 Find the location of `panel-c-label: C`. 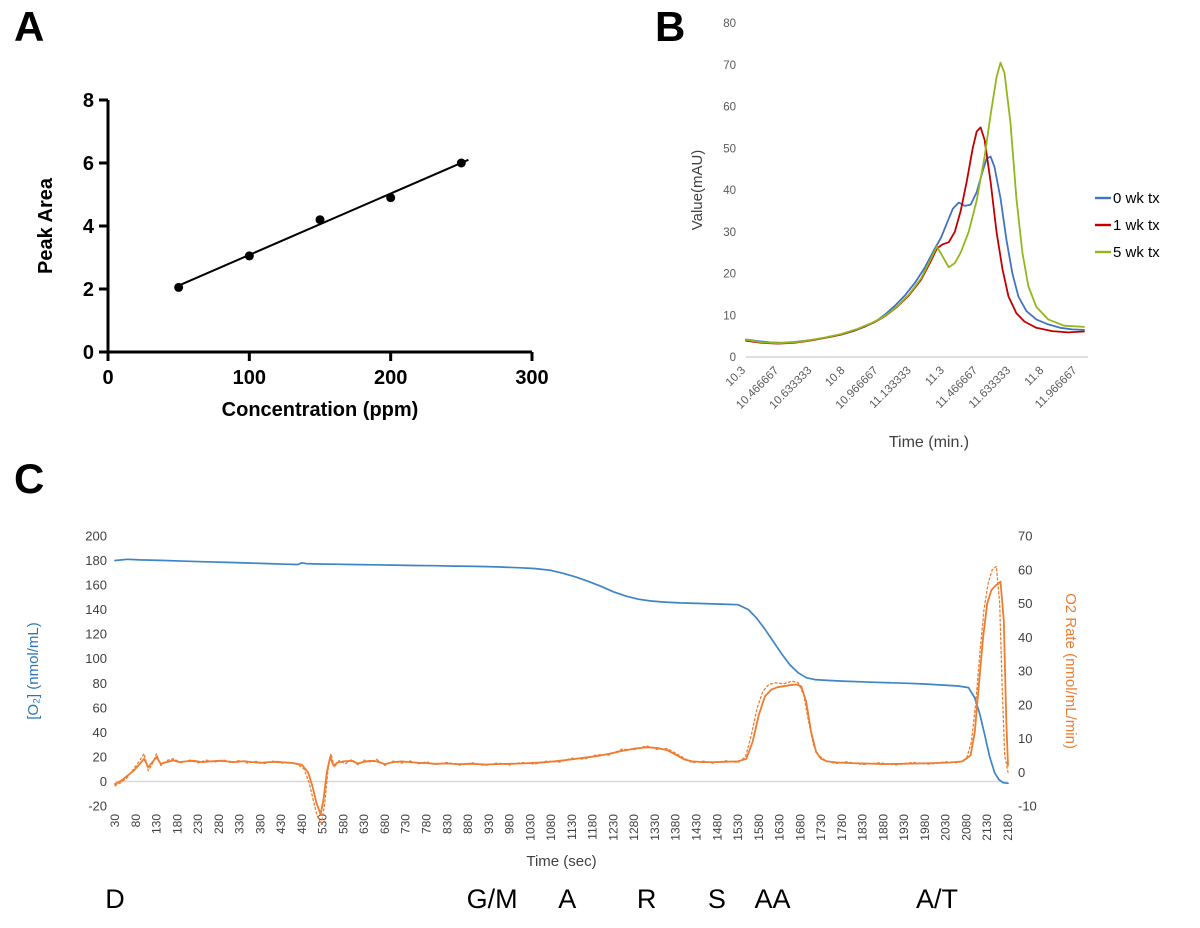

panel-c-label: C is located at coordinates (29, 478).